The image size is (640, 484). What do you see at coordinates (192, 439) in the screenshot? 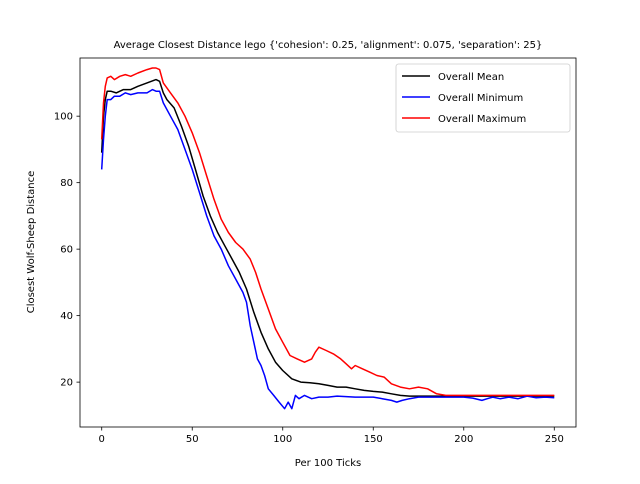
I see `x-tick-label: 50` at bounding box center [192, 439].